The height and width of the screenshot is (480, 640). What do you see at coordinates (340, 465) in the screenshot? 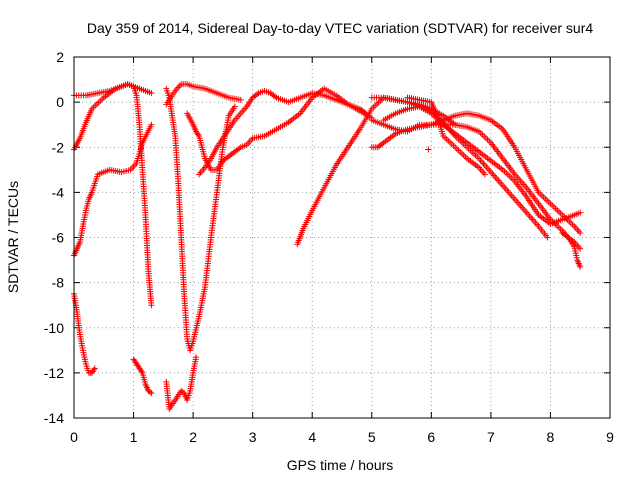
I see `x-axis-title: GPS time / hours` at bounding box center [340, 465].